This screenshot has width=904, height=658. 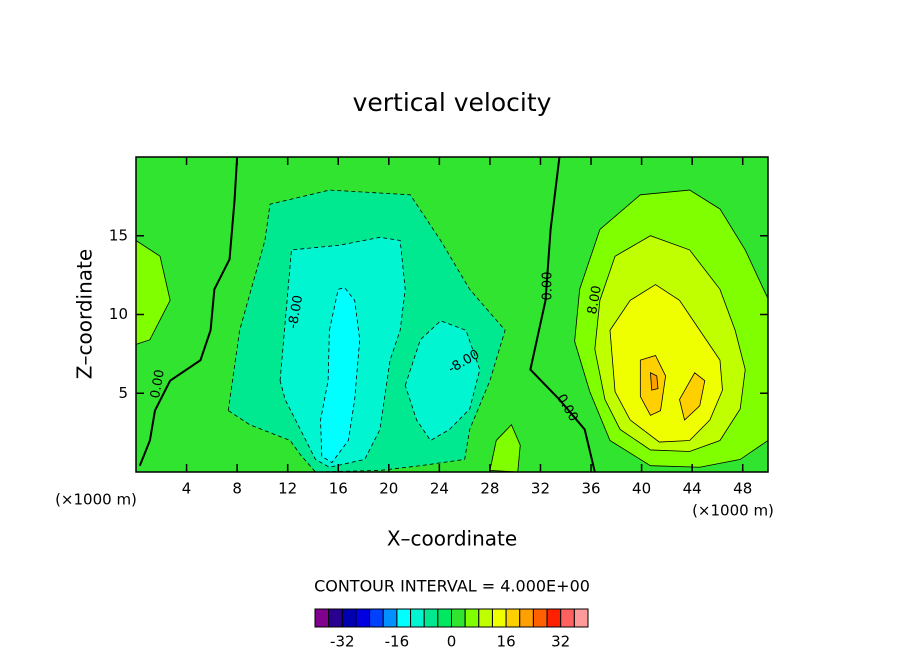 What do you see at coordinates (397, 642) in the screenshot?
I see `colorbar-tick-label: -16` at bounding box center [397, 642].